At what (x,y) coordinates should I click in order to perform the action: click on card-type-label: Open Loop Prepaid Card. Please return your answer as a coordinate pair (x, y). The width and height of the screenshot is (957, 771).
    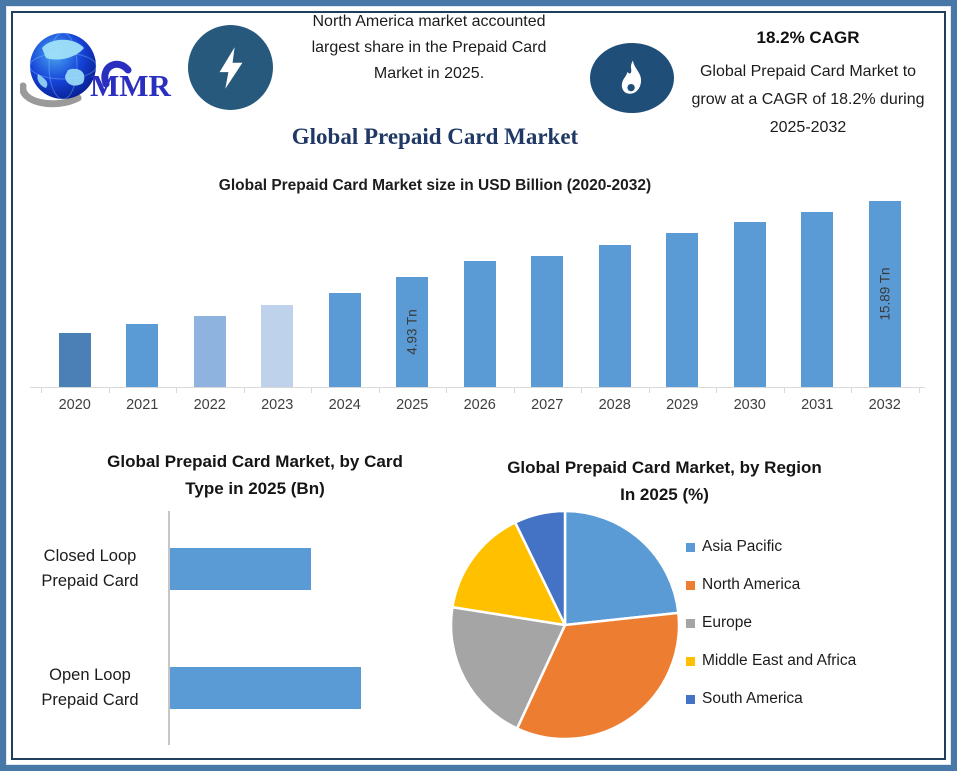
    Looking at the image, I should click on (90, 687).